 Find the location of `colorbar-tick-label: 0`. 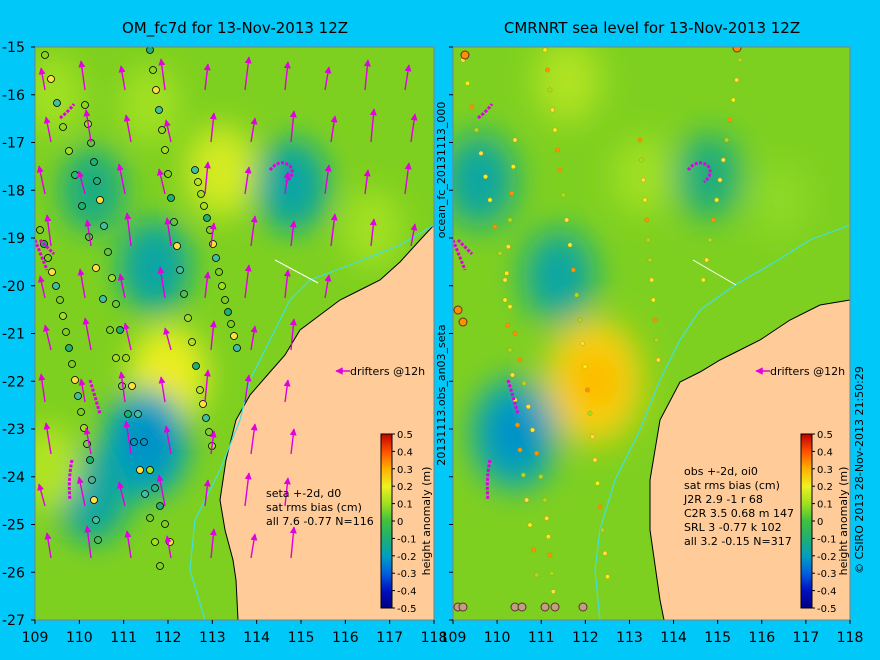

colorbar-tick-label: 0 is located at coordinates (820, 522).